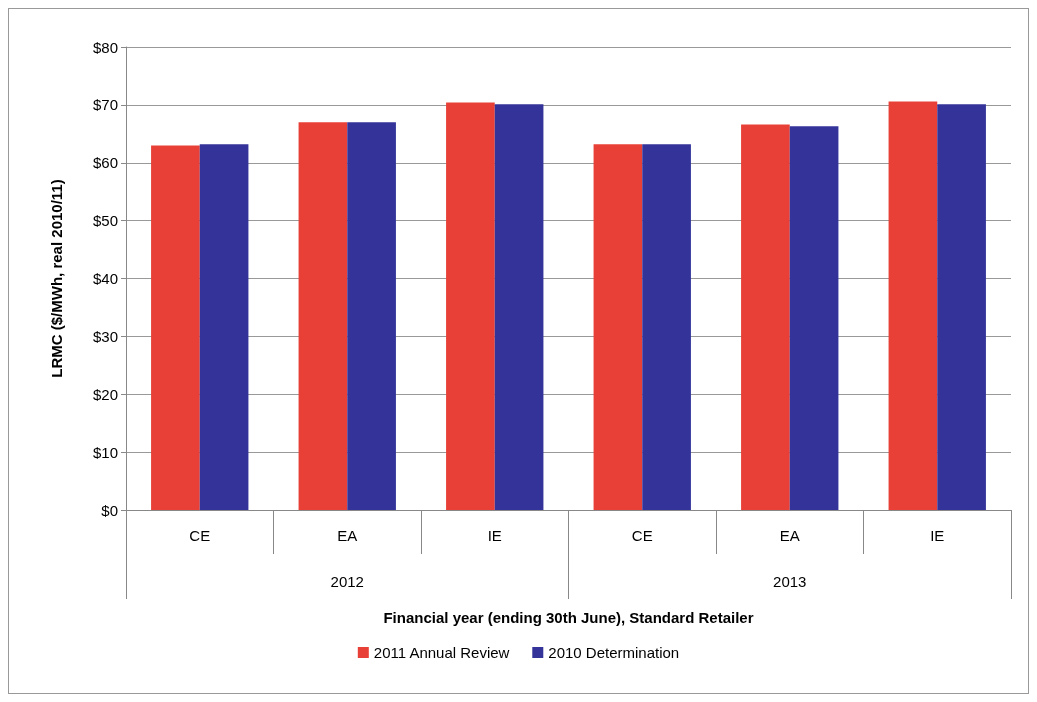  What do you see at coordinates (109, 510) in the screenshot?
I see `y-tick-label: $0` at bounding box center [109, 510].